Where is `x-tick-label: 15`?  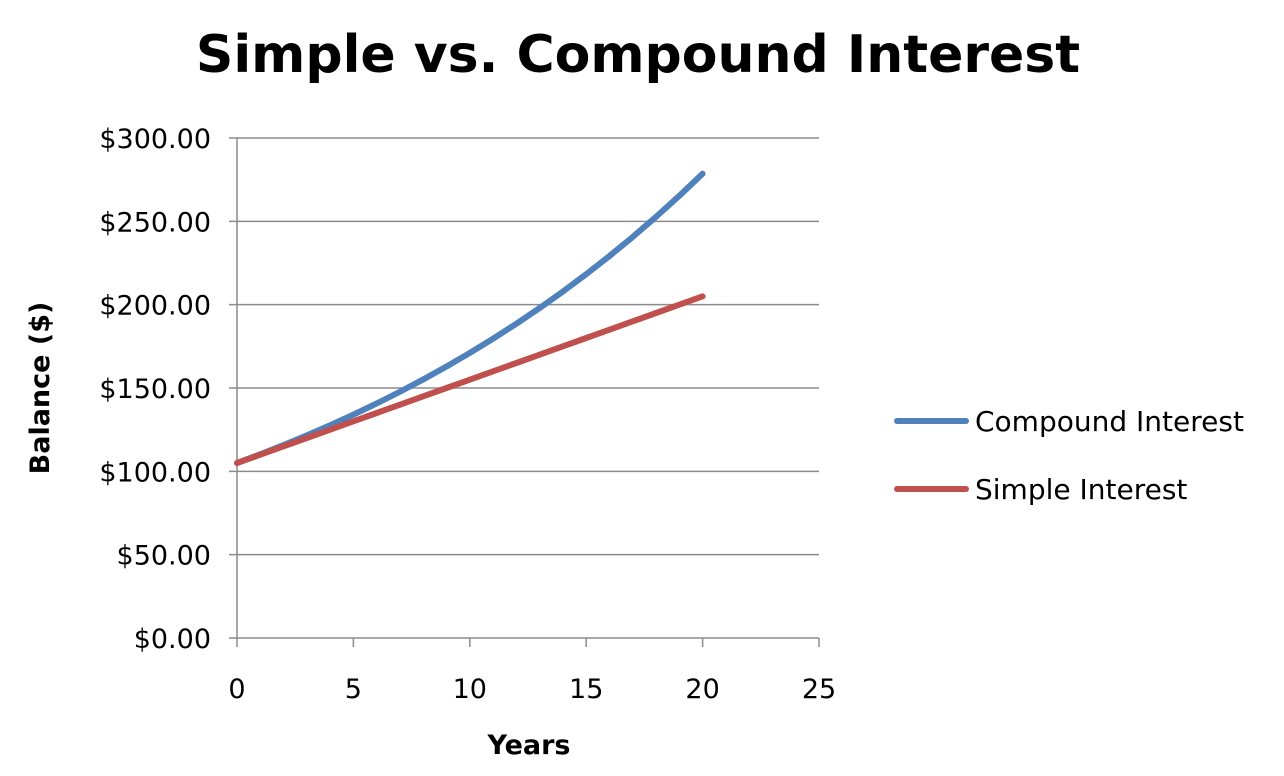
x-tick-label: 15 is located at coordinates (586, 689).